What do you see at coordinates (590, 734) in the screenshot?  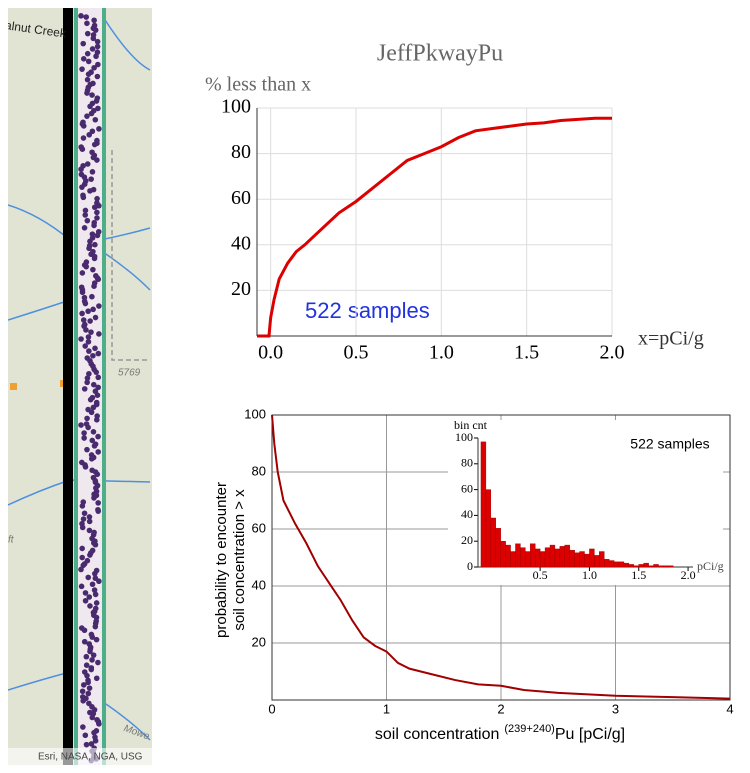 I see `x-axis-label-part: Pu [pCi/g]` at bounding box center [590, 734].